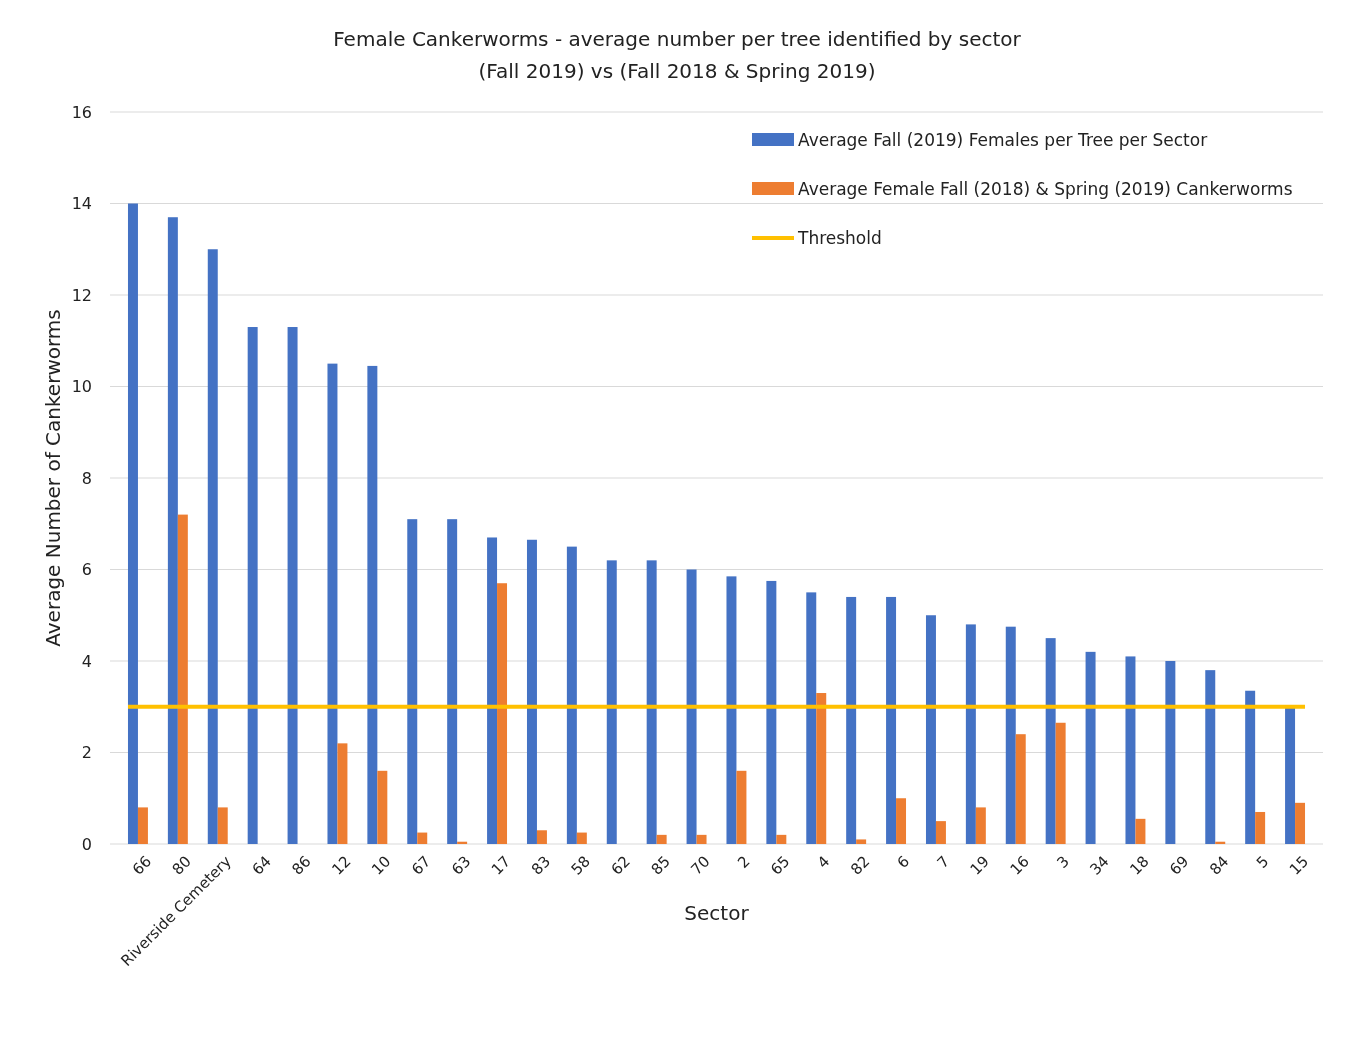 The image size is (1347, 1040). I want to click on x-tick-label: 2, so click(744, 862).